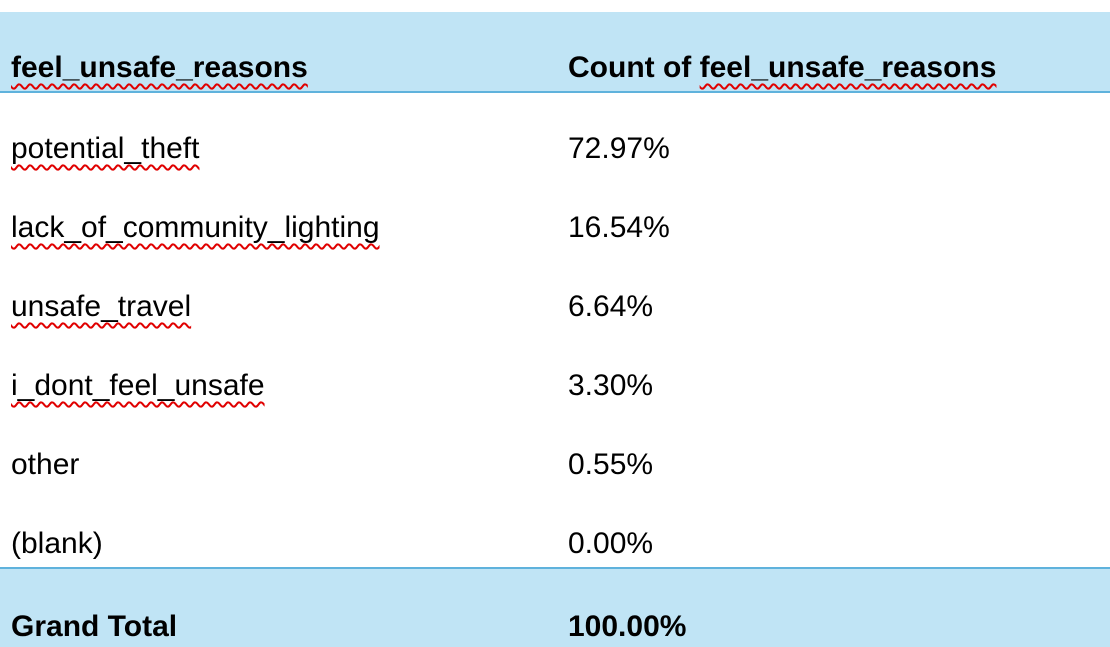  What do you see at coordinates (195, 227) in the screenshot?
I see `row-label: lack_of_community_lighting` at bounding box center [195, 227].